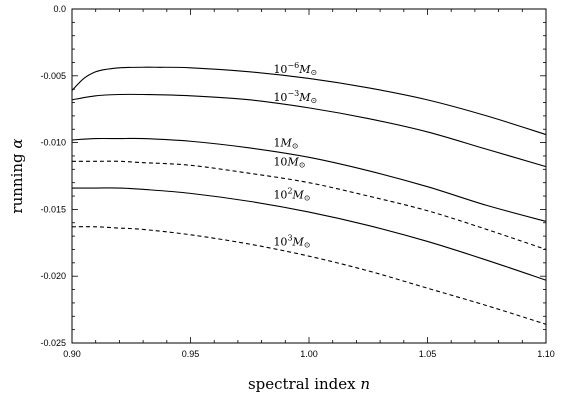 This screenshot has width=562, height=398. What do you see at coordinates (53, 143) in the screenshot?
I see `y-tick-label: -0.010` at bounding box center [53, 143].